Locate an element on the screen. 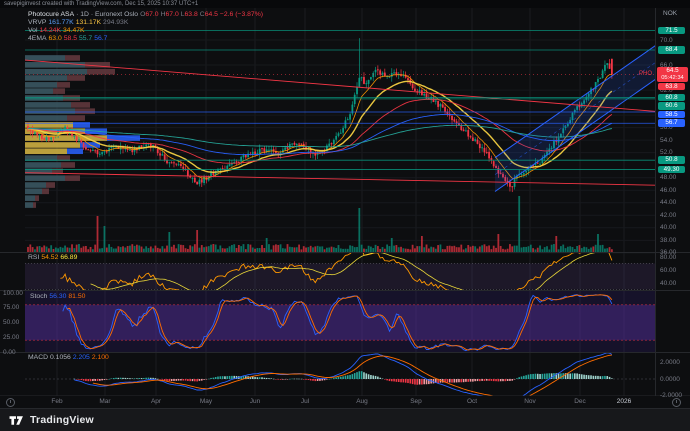 The image size is (690, 431). legend-value: 14.24K is located at coordinates (50, 30).